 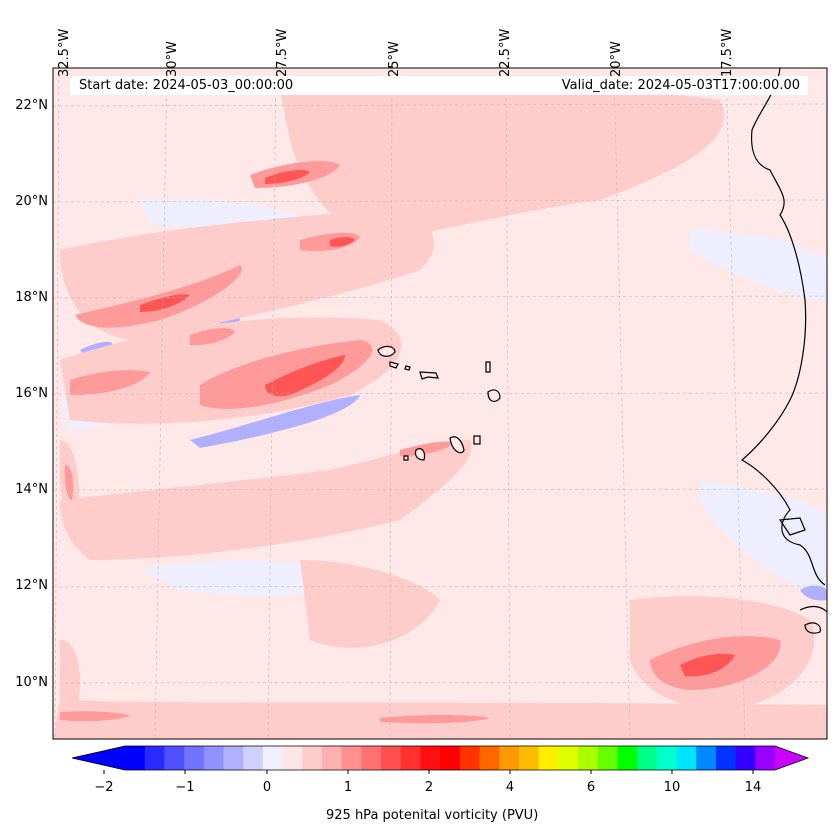 I want to click on lon-label-22-5w: 22.5°W, so click(x=505, y=52).